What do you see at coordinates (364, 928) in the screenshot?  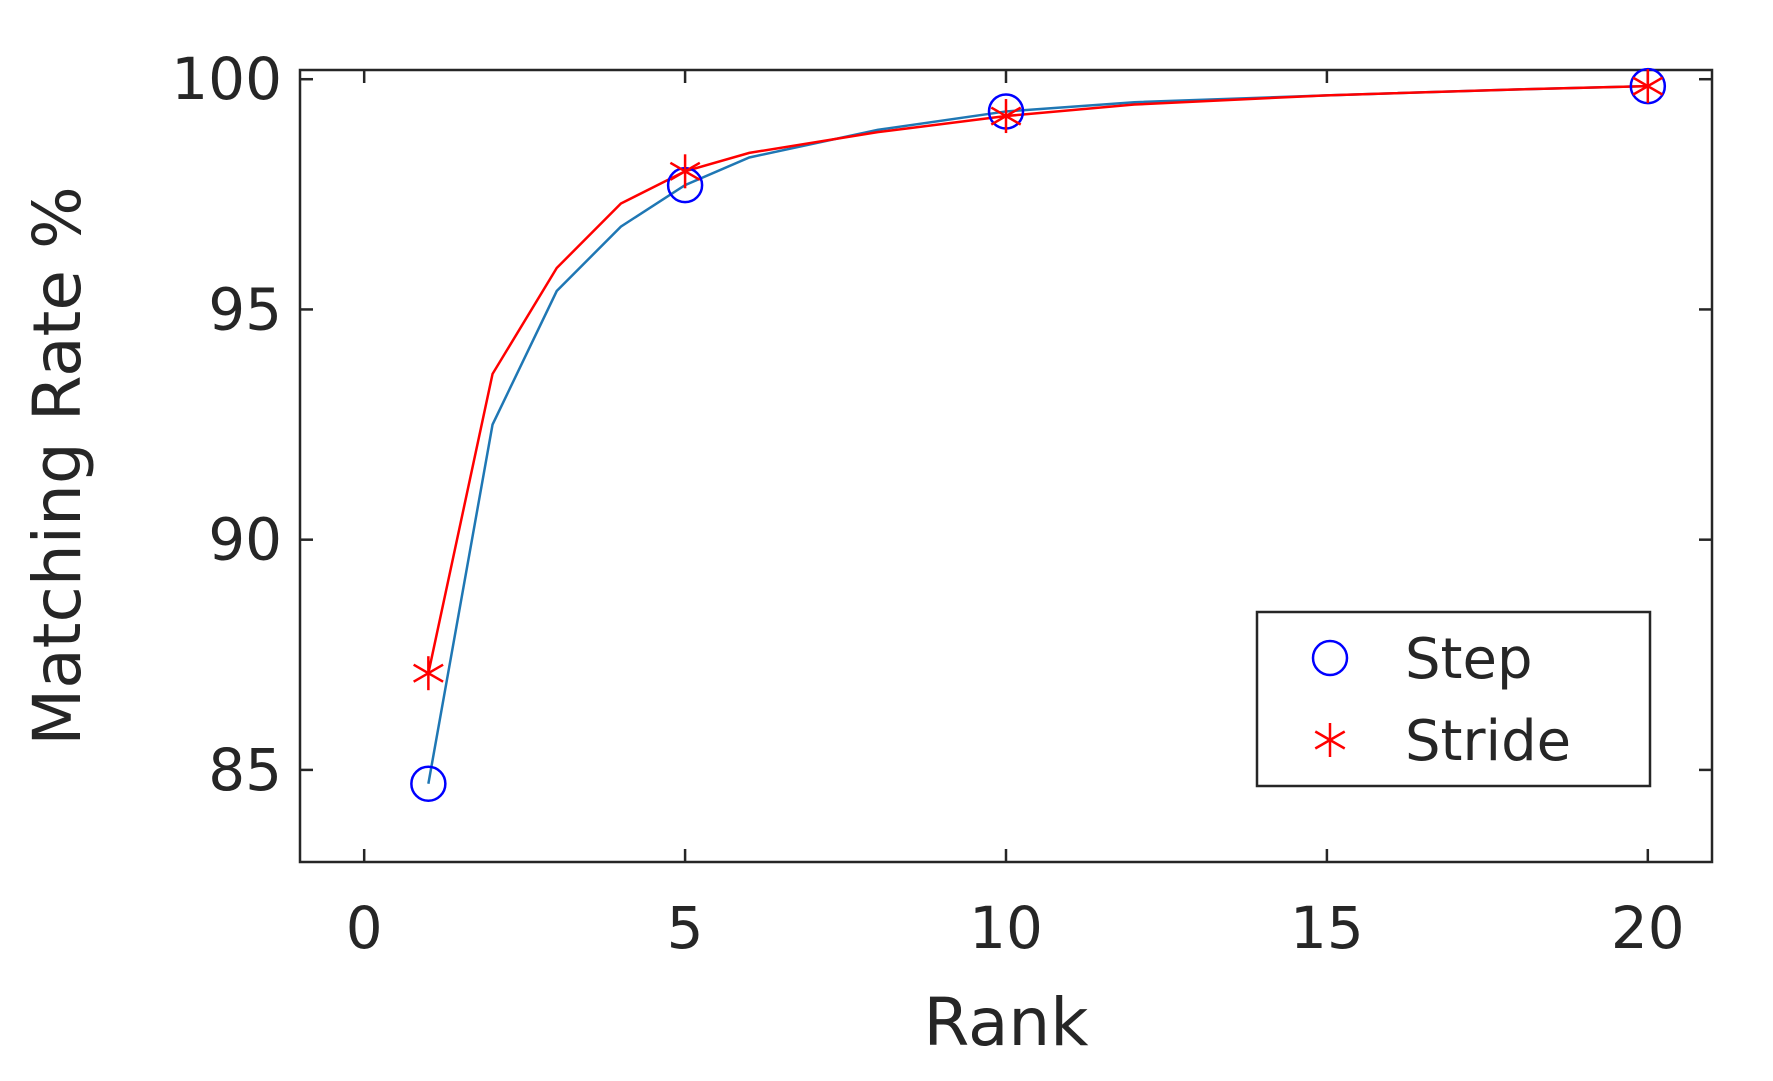 I see `x-tick-label: 0` at bounding box center [364, 928].